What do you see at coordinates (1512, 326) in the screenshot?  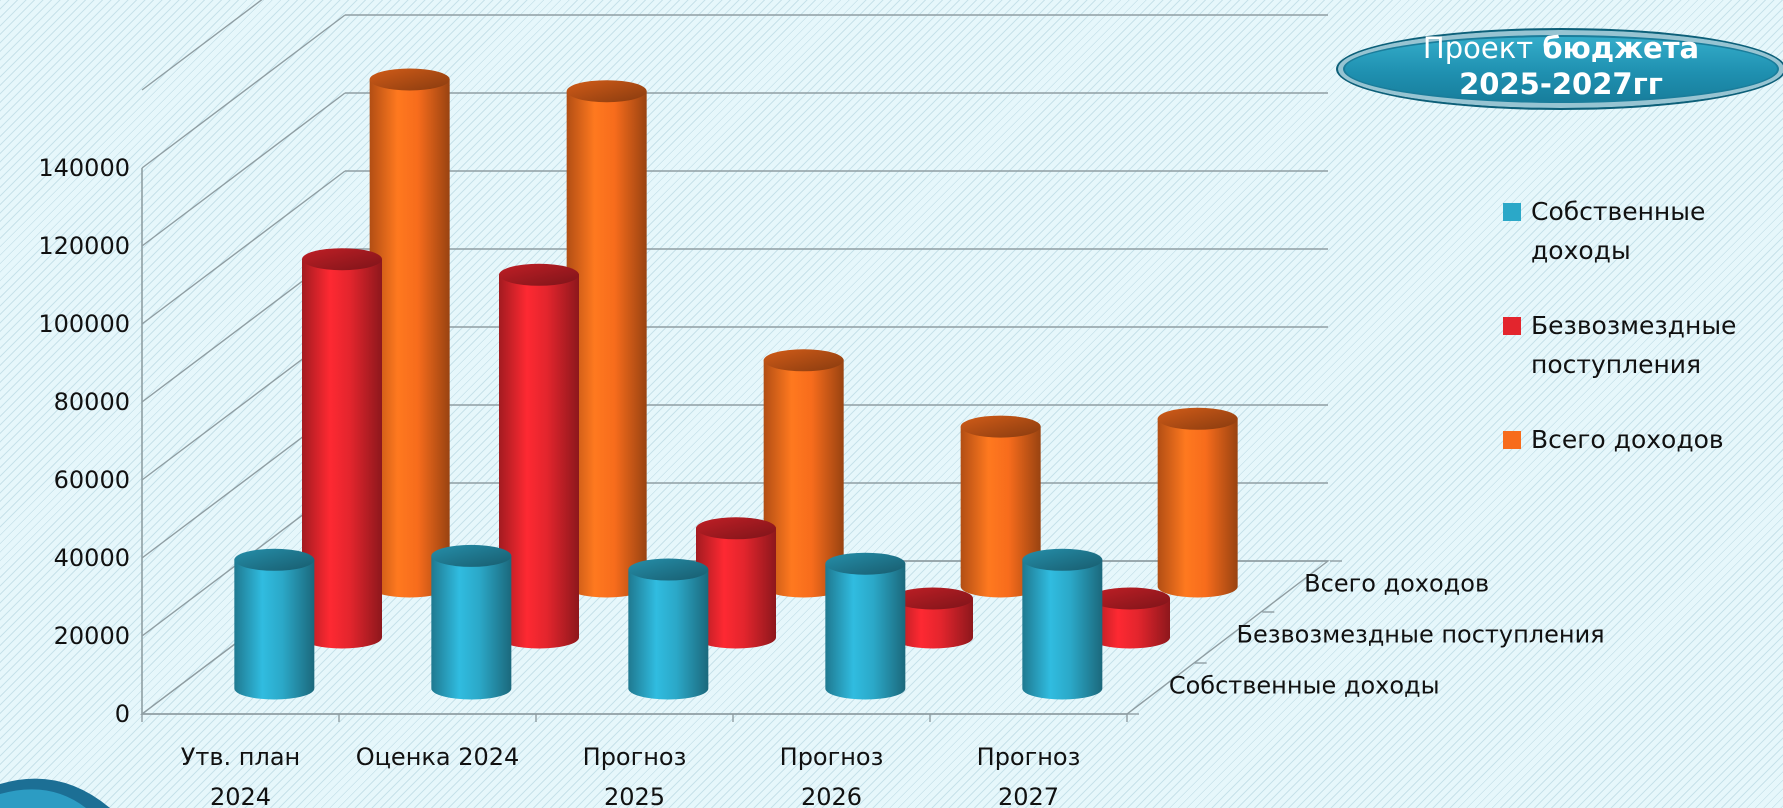 I see `legend-swatch-grants` at bounding box center [1512, 326].